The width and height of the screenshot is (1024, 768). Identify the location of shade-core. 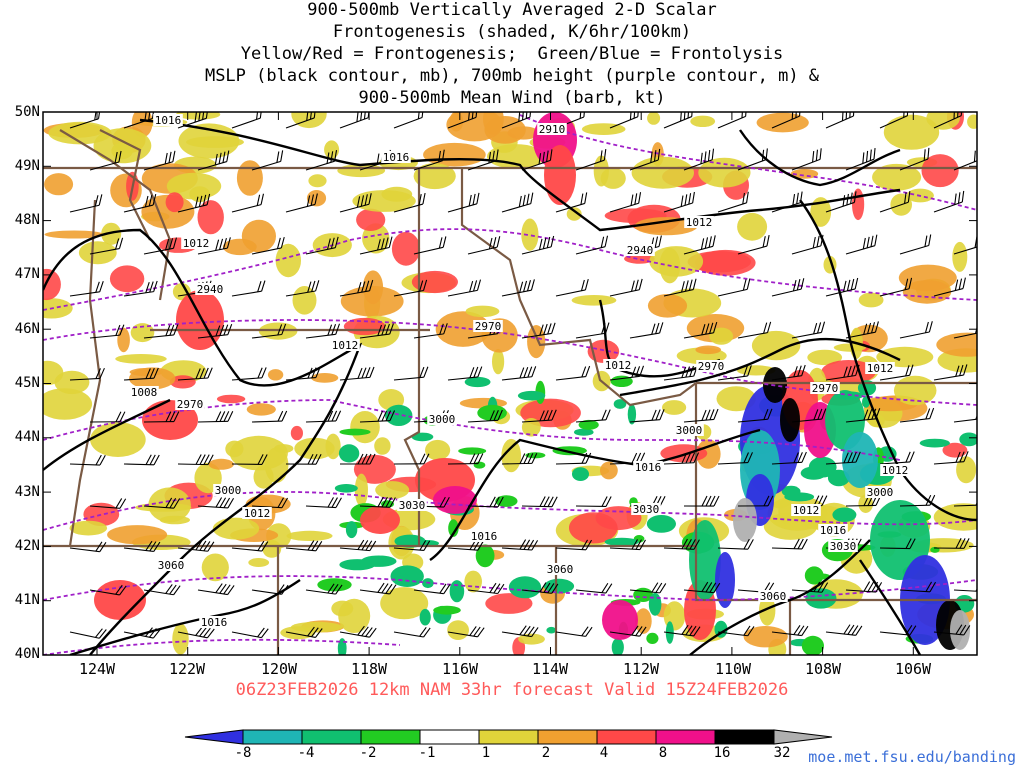
(120, 600).